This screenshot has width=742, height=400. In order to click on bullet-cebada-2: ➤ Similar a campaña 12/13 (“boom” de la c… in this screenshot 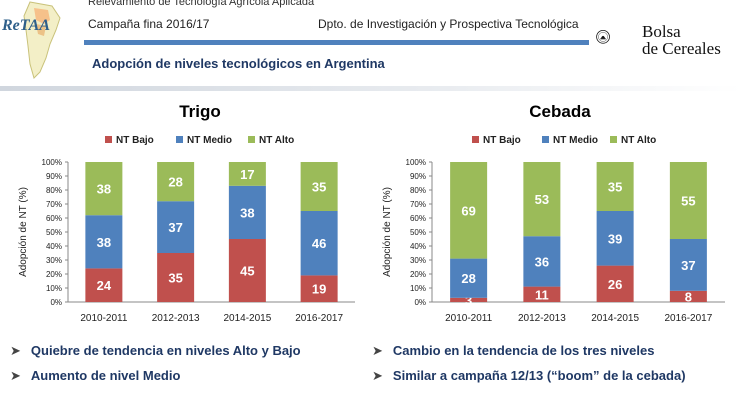, I will do `click(529, 376)`.